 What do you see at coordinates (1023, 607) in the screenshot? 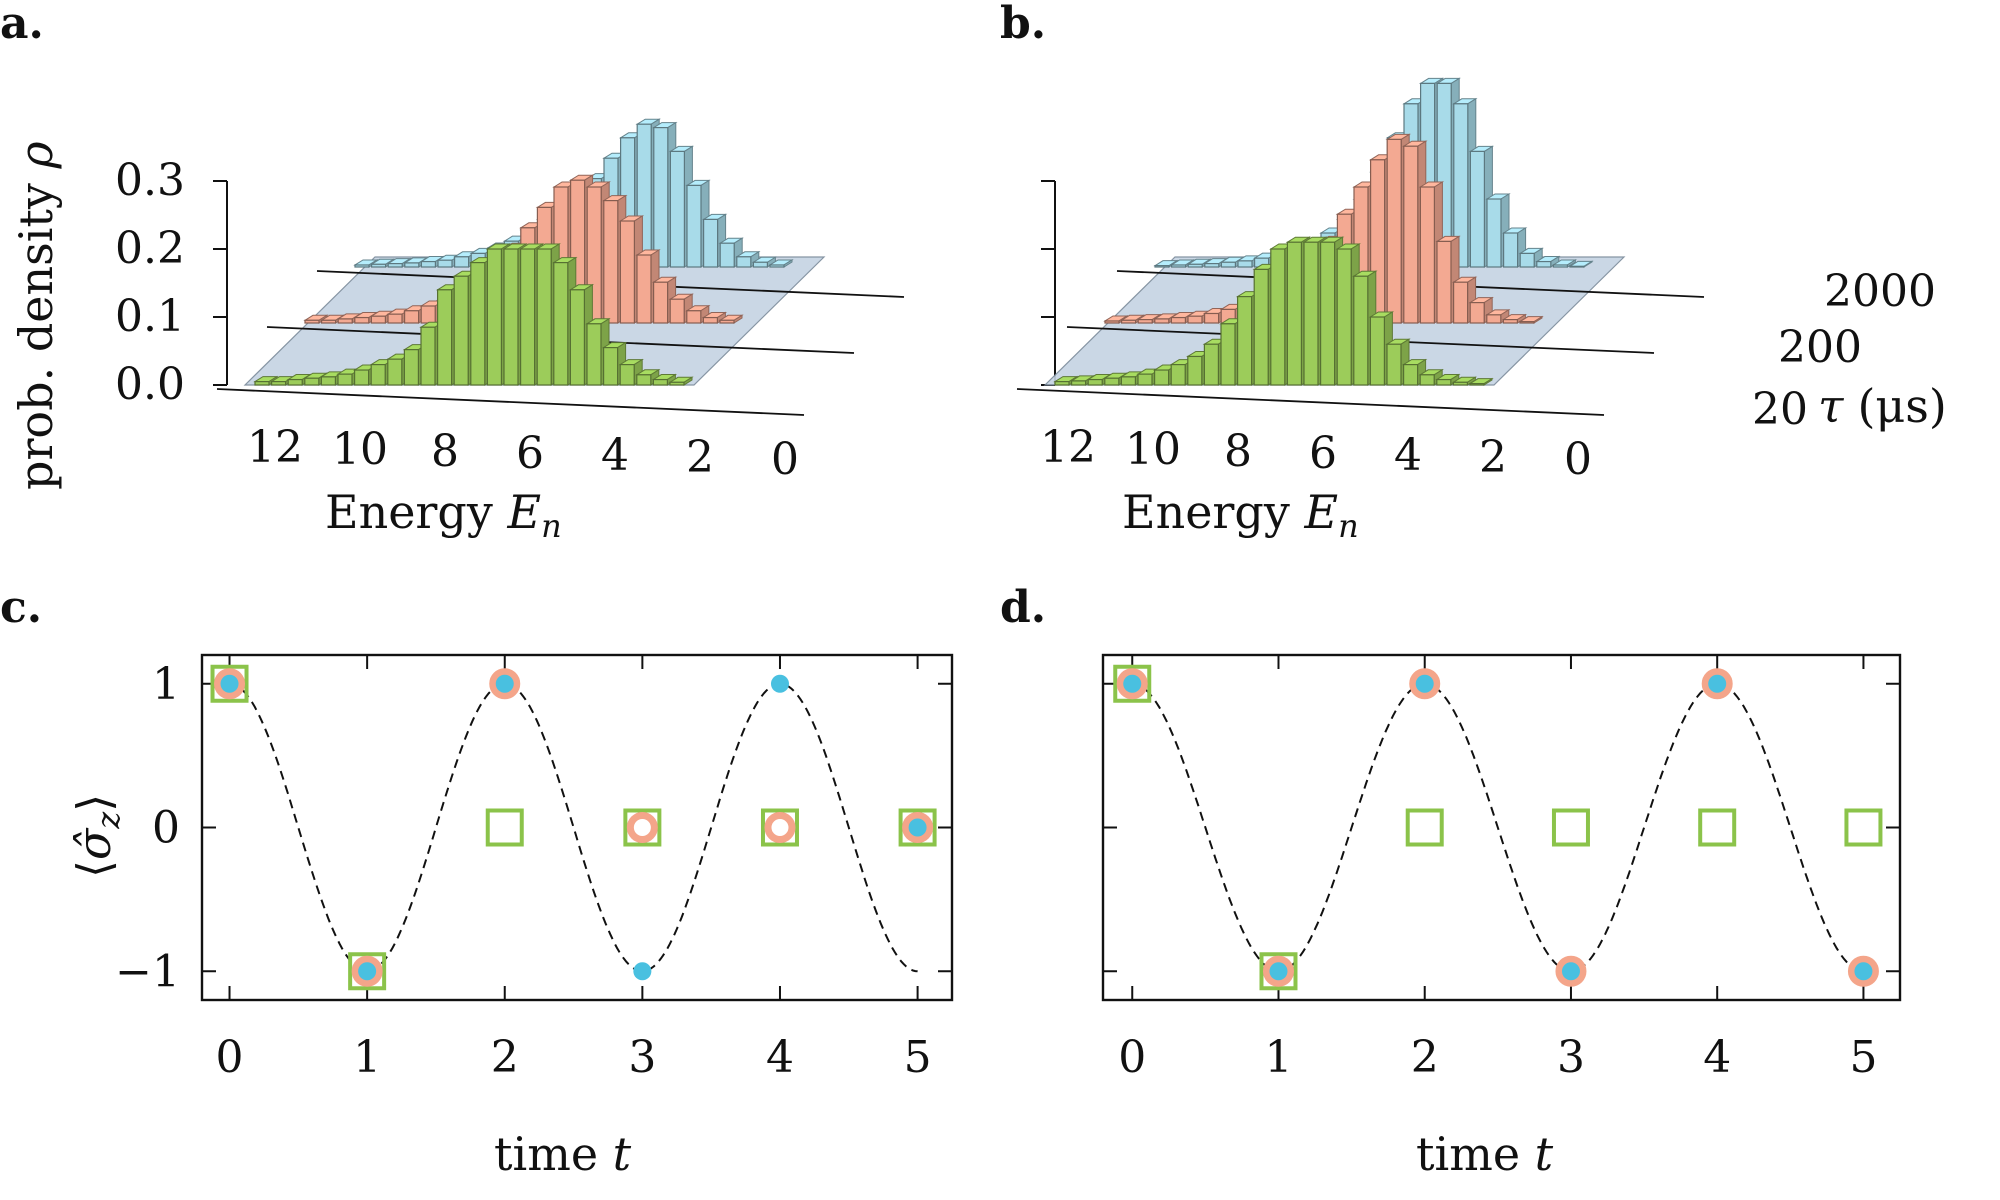
I see `panel-letter-d: d.` at bounding box center [1023, 607].